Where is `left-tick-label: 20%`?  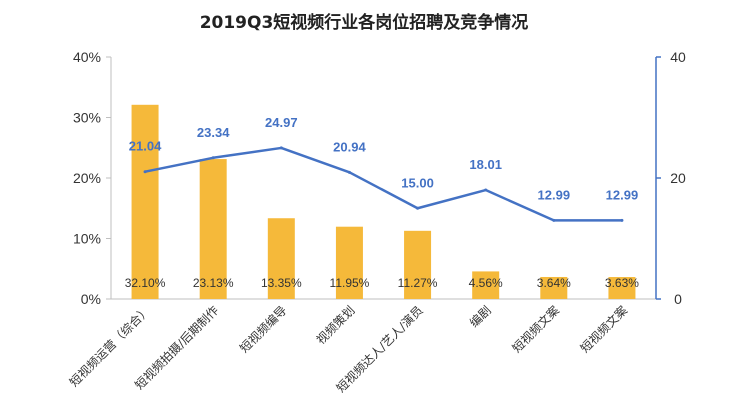 left-tick-label: 20% is located at coordinates (87, 178).